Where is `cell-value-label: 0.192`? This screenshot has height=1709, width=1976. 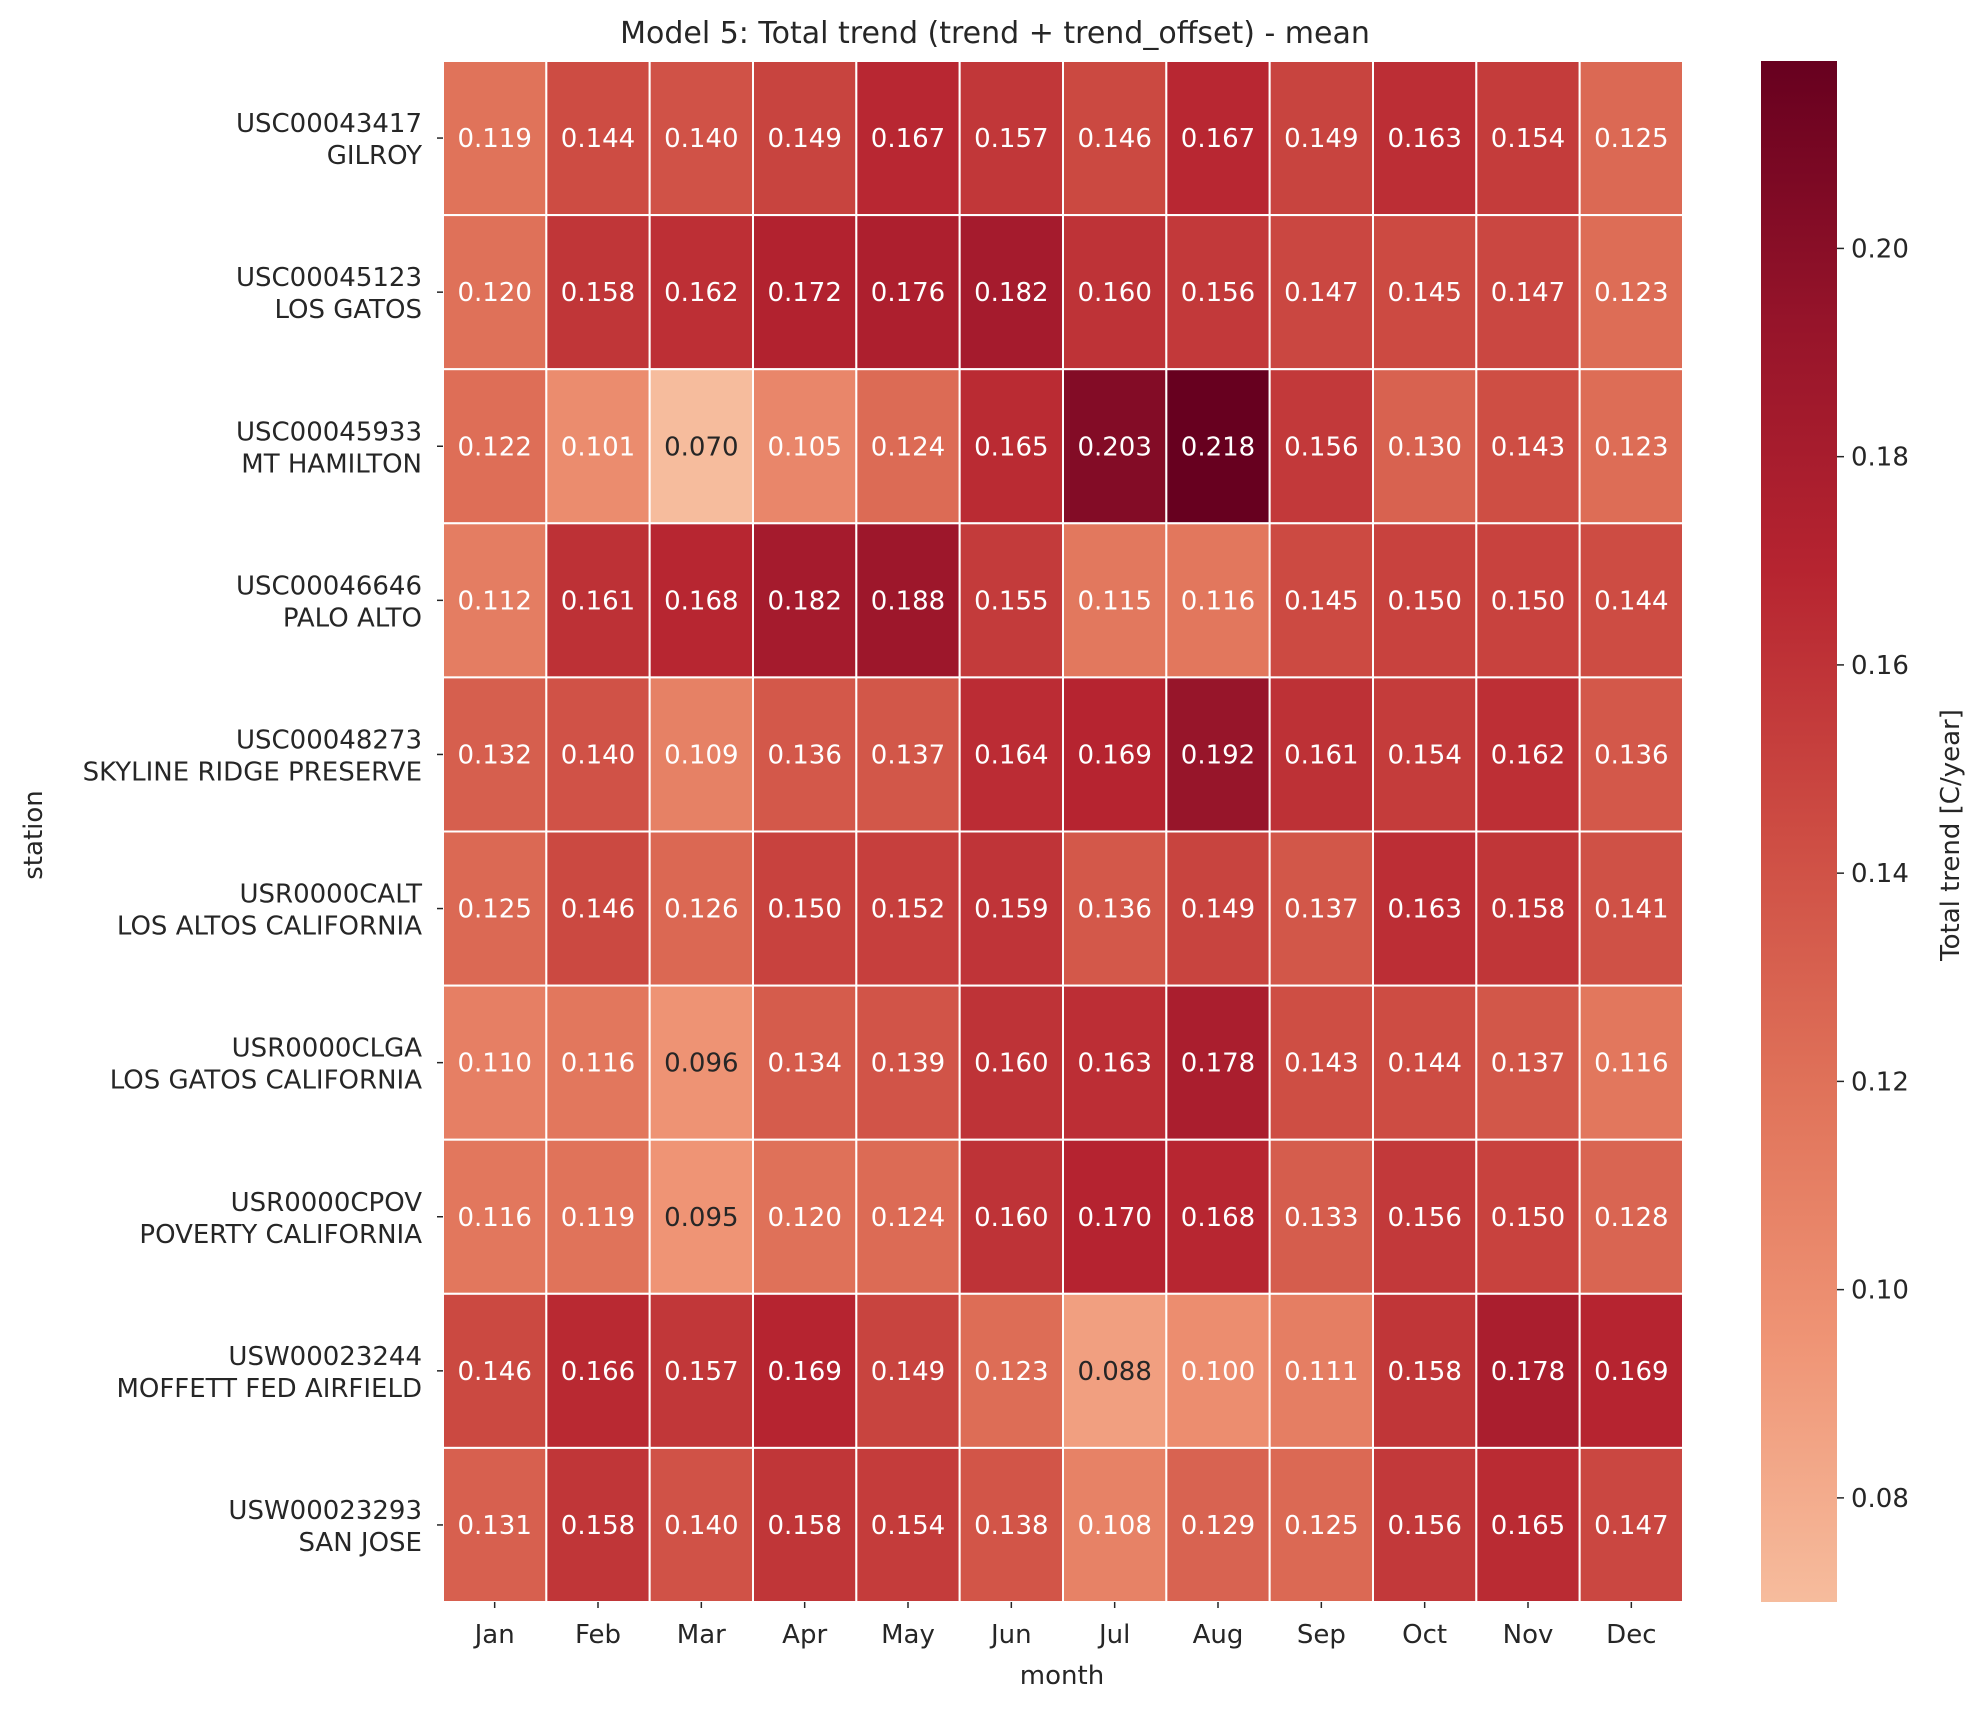 cell-value-label: 0.192 is located at coordinates (1218, 755).